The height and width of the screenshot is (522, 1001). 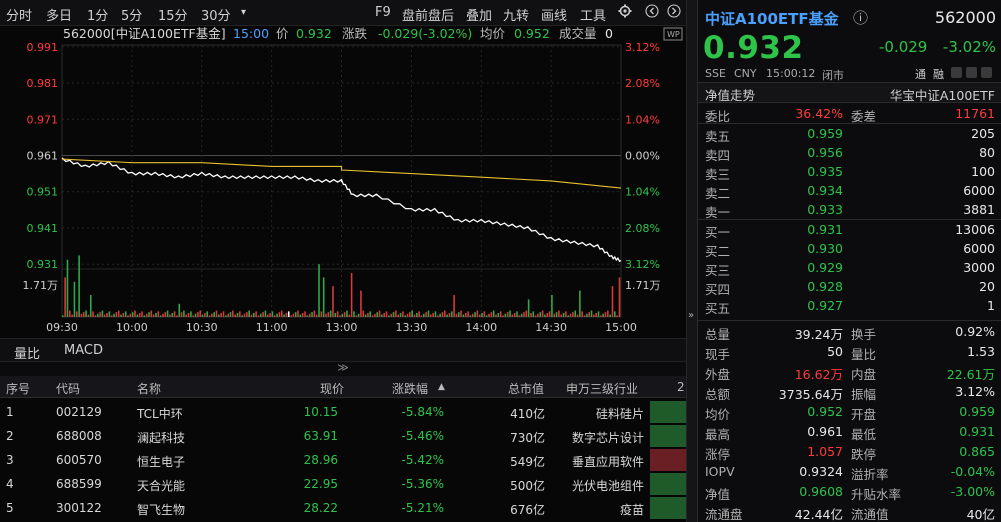 What do you see at coordinates (849, 172) in the screenshot?
I see `asks-row: 卖三 0.935 100` at bounding box center [849, 172].